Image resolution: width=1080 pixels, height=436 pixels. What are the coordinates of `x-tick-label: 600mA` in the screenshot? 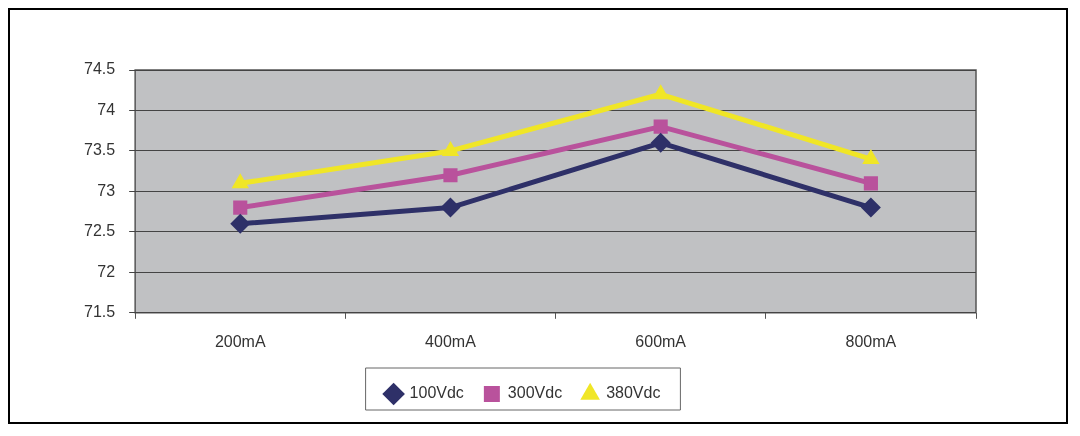 It's located at (661, 341).